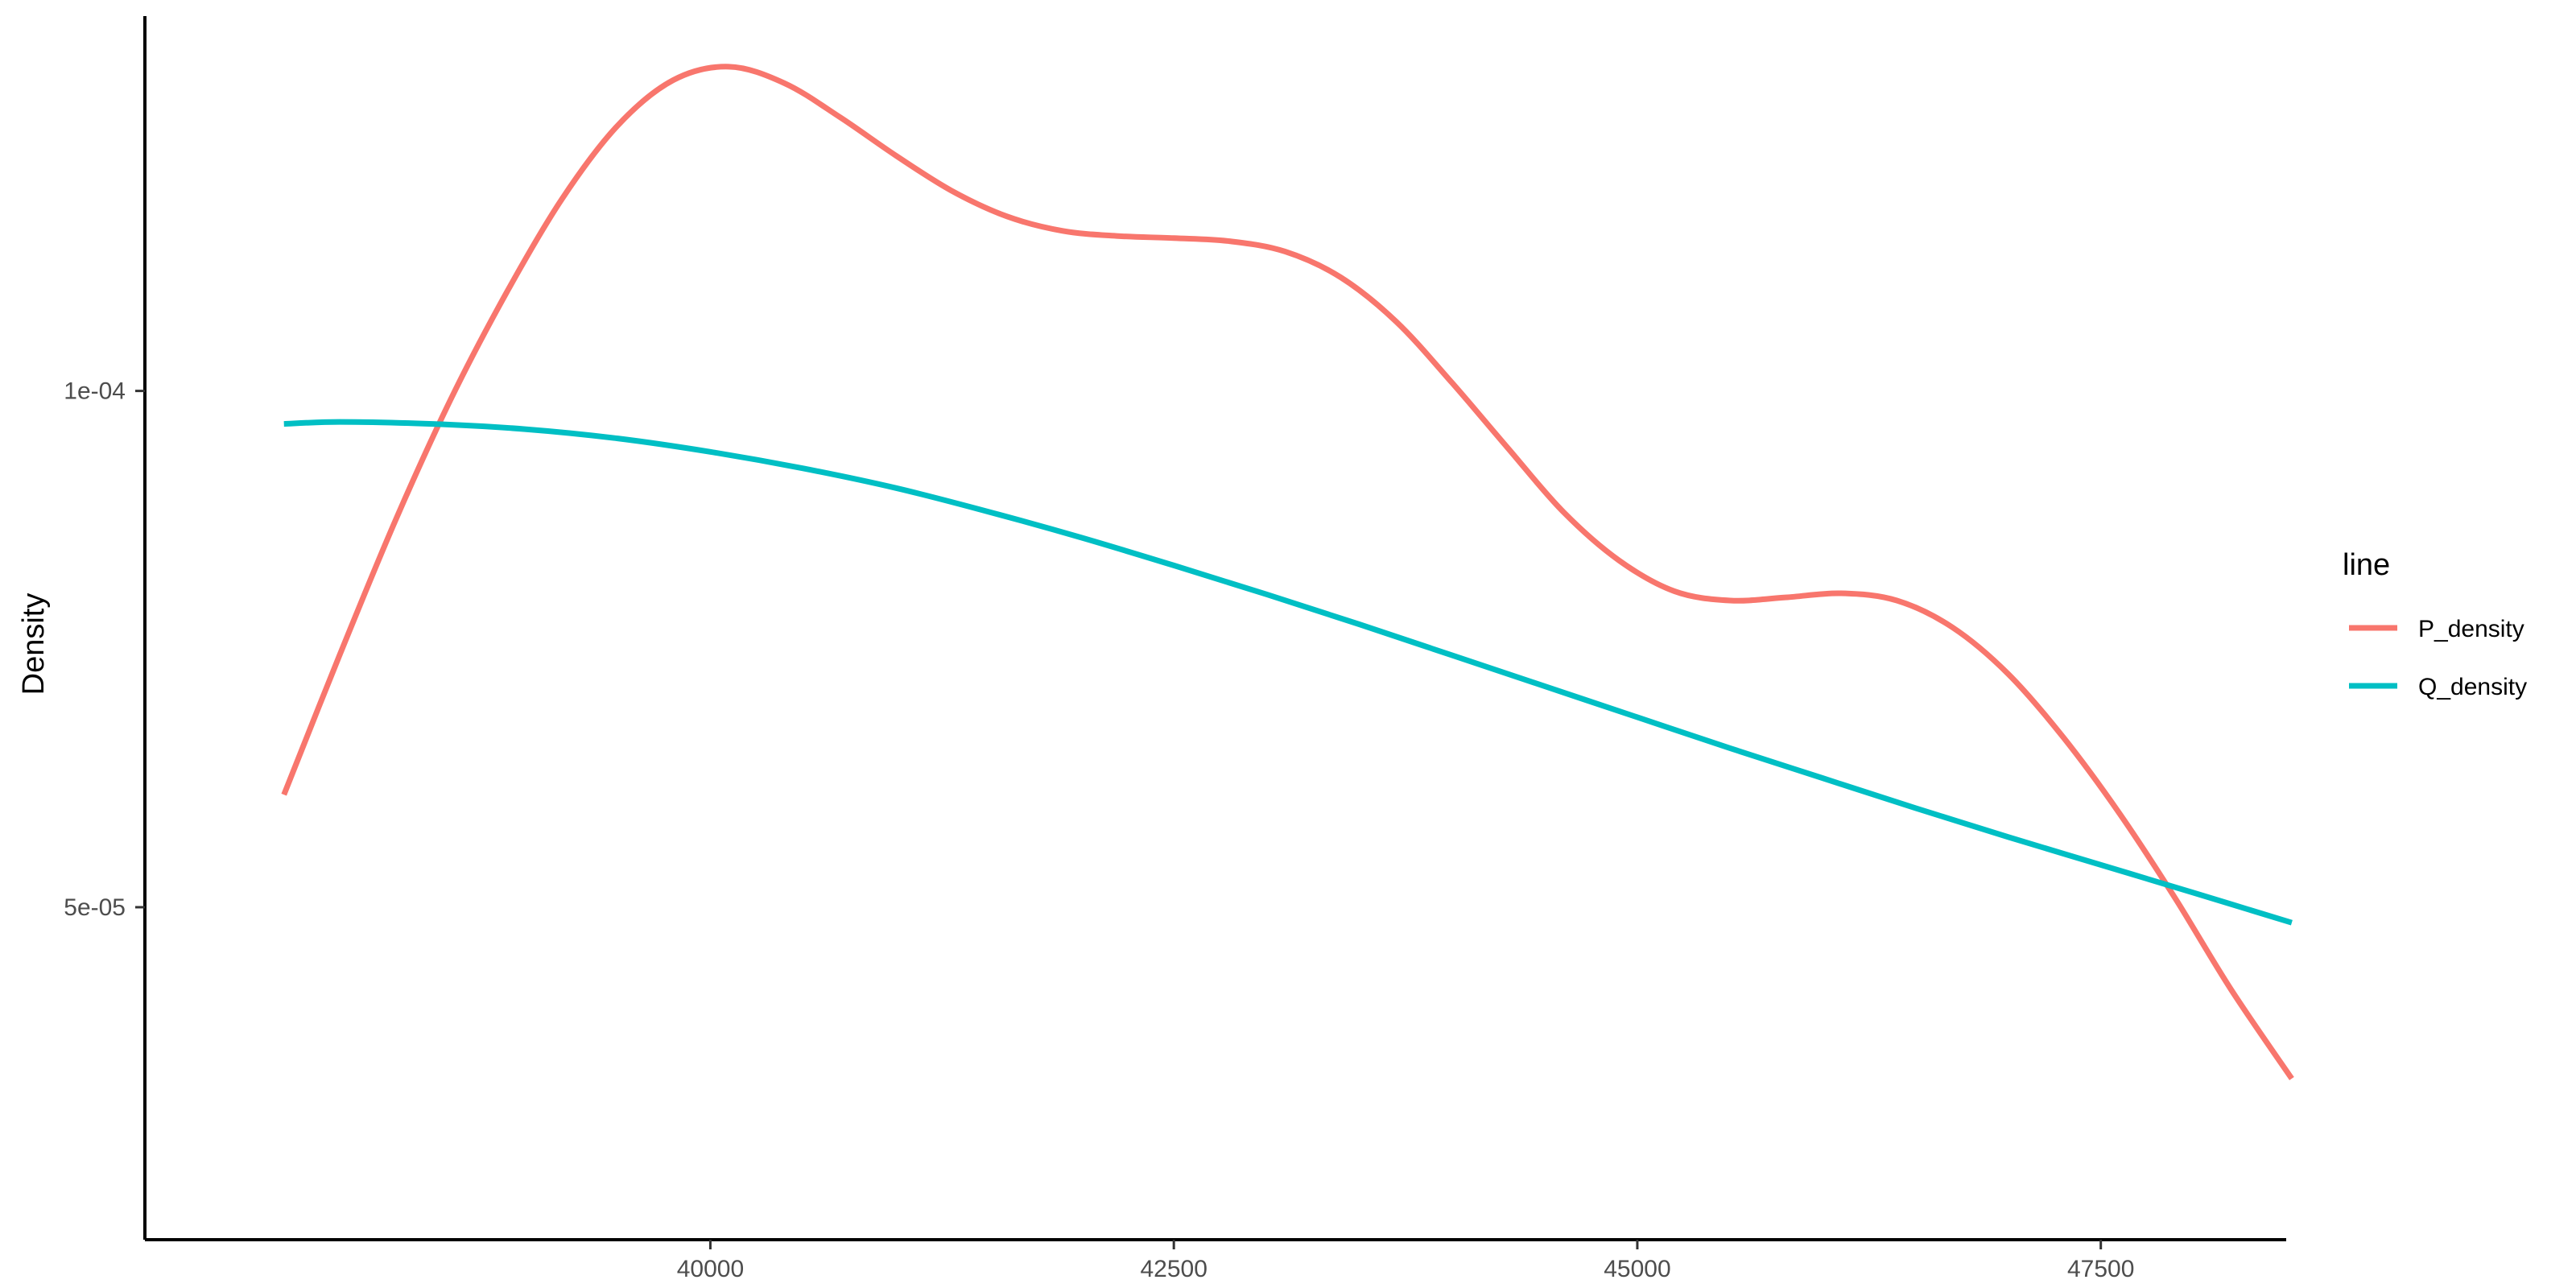 This screenshot has height=1288, width=2576. What do you see at coordinates (34, 644) in the screenshot?
I see `y-axis-title: Density` at bounding box center [34, 644].